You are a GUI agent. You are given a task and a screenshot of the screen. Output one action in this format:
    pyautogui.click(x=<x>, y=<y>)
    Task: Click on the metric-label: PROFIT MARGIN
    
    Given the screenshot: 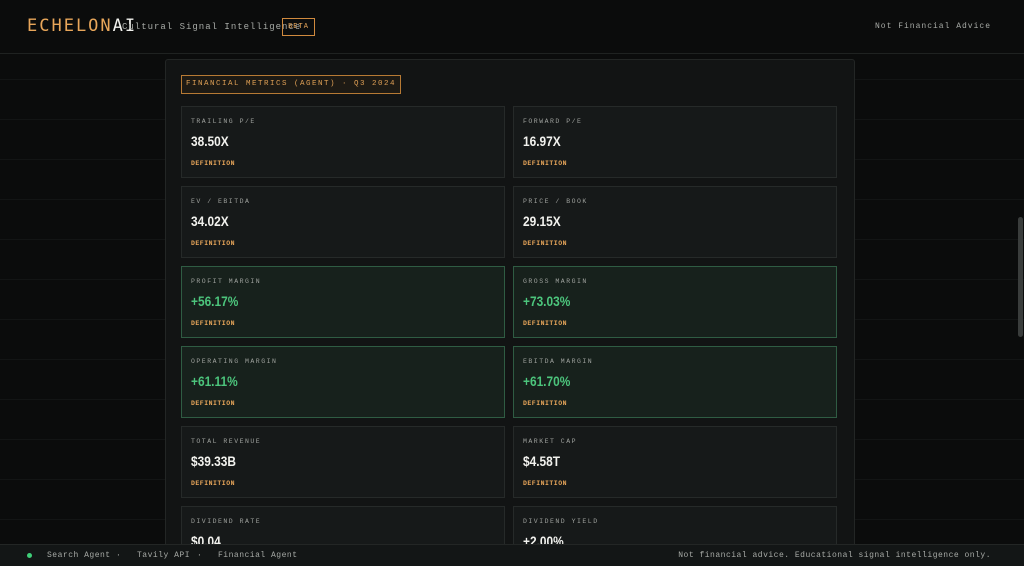 What is the action you would take?
    pyautogui.click(x=226, y=281)
    